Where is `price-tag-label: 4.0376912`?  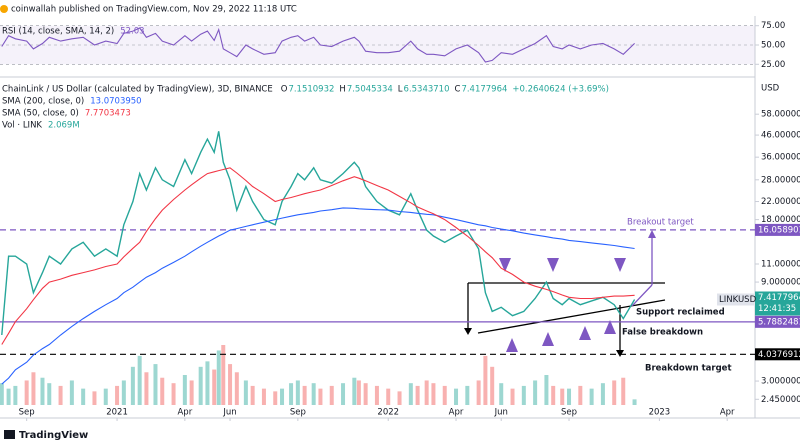
price-tag-label: 4.0376912 is located at coordinates (779, 355).